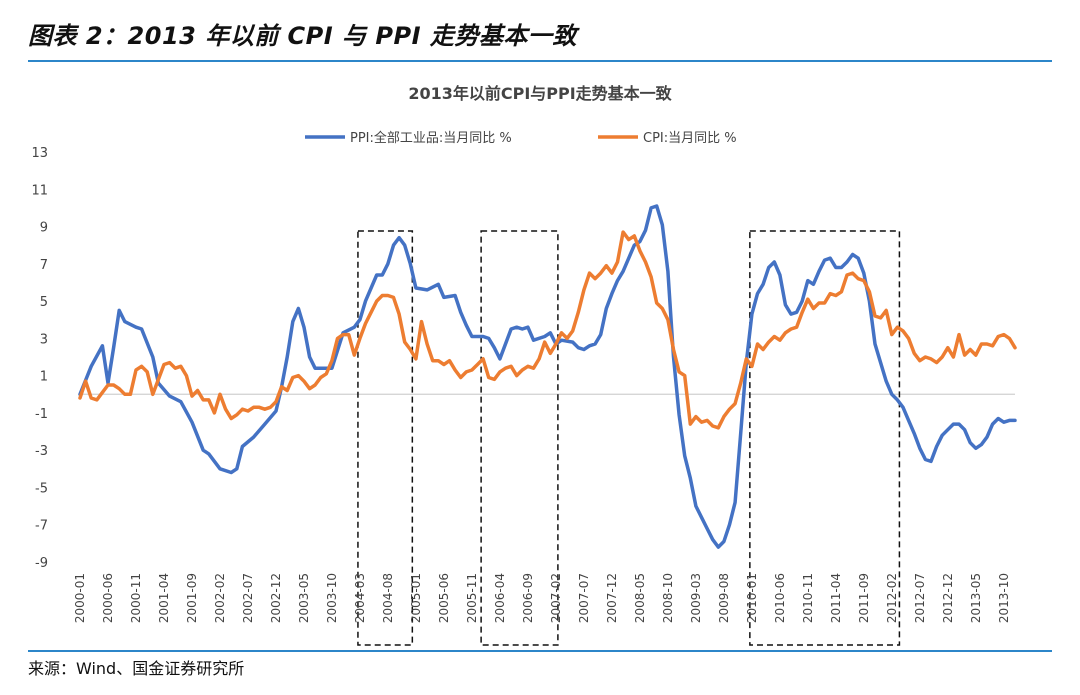 This screenshot has height=695, width=1080. What do you see at coordinates (640, 598) in the screenshot?
I see `x-tick-label: 2008-05` at bounding box center [640, 598].